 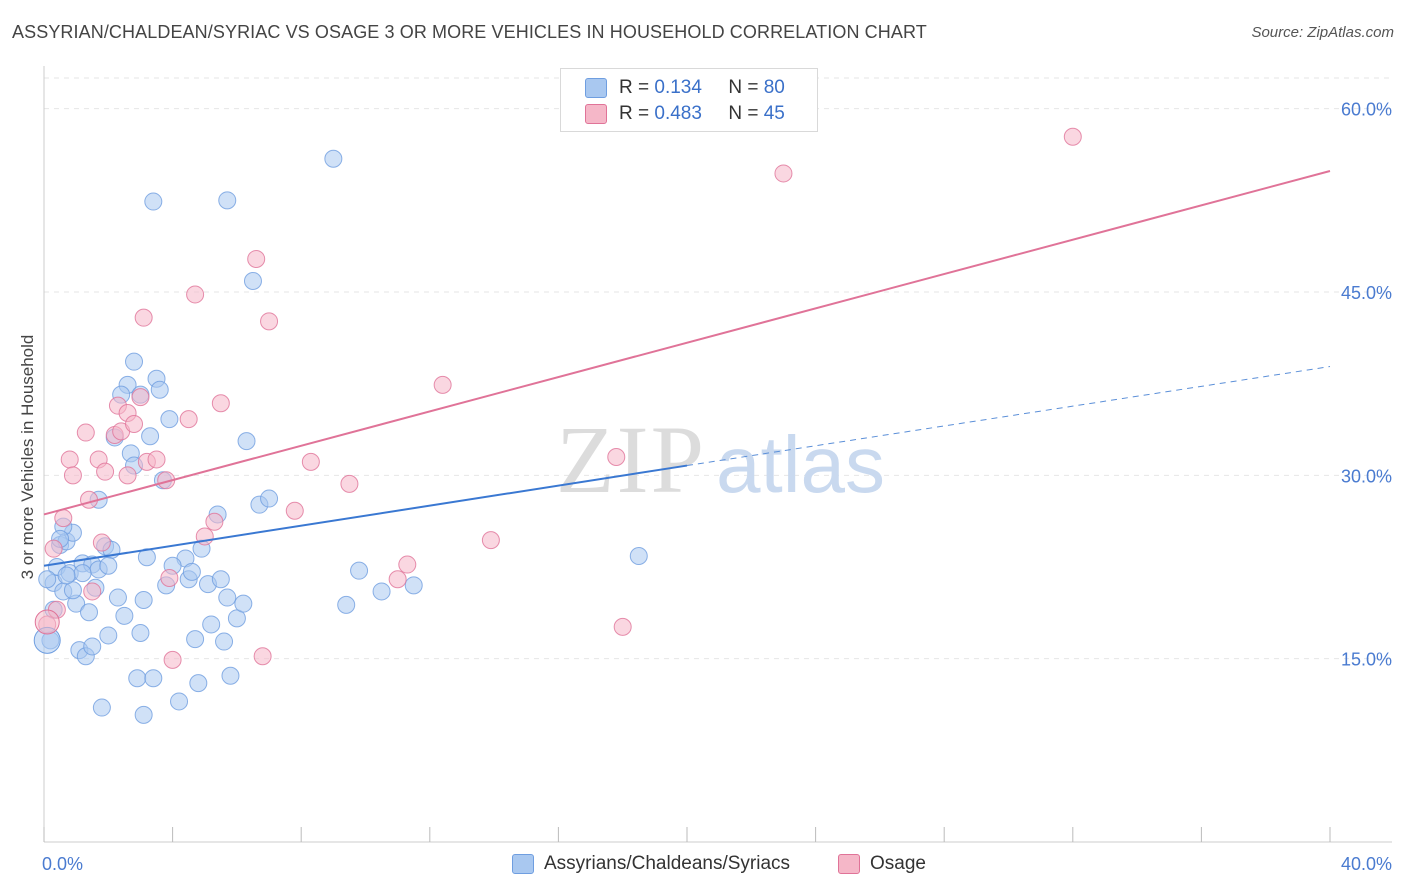 What do you see at coordinates (849, 864) in the screenshot?
I see `series-swatch-pink` at bounding box center [849, 864].